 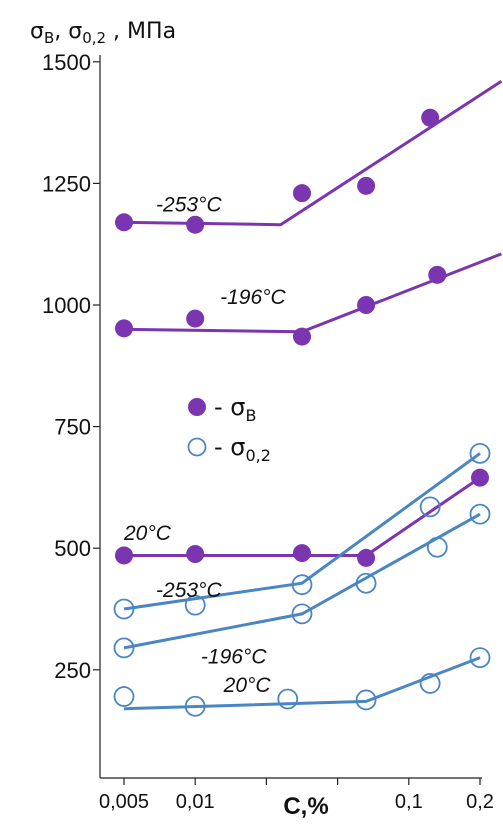 What do you see at coordinates (66, 183) in the screenshot?
I see `y-tick-label: 1250` at bounding box center [66, 183].